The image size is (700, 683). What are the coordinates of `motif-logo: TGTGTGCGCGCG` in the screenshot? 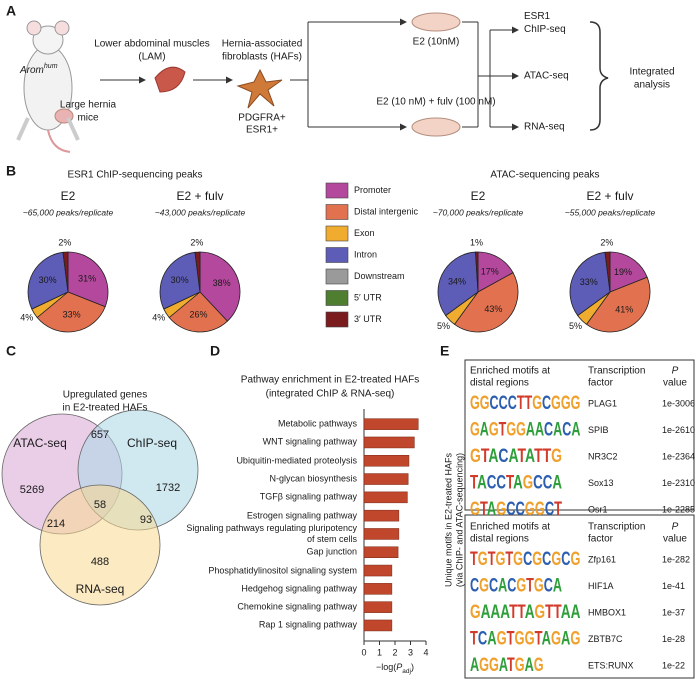 It's located at (525, 559).